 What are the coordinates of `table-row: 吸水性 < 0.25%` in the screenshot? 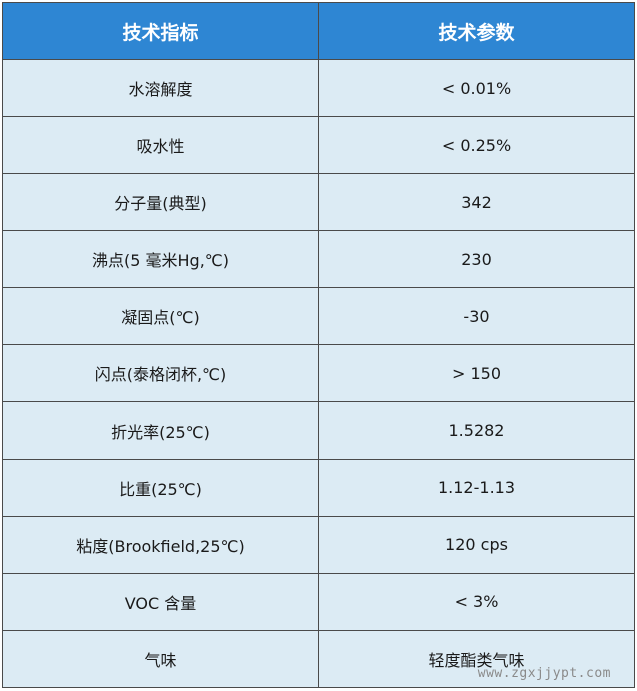 It's located at (318, 145).